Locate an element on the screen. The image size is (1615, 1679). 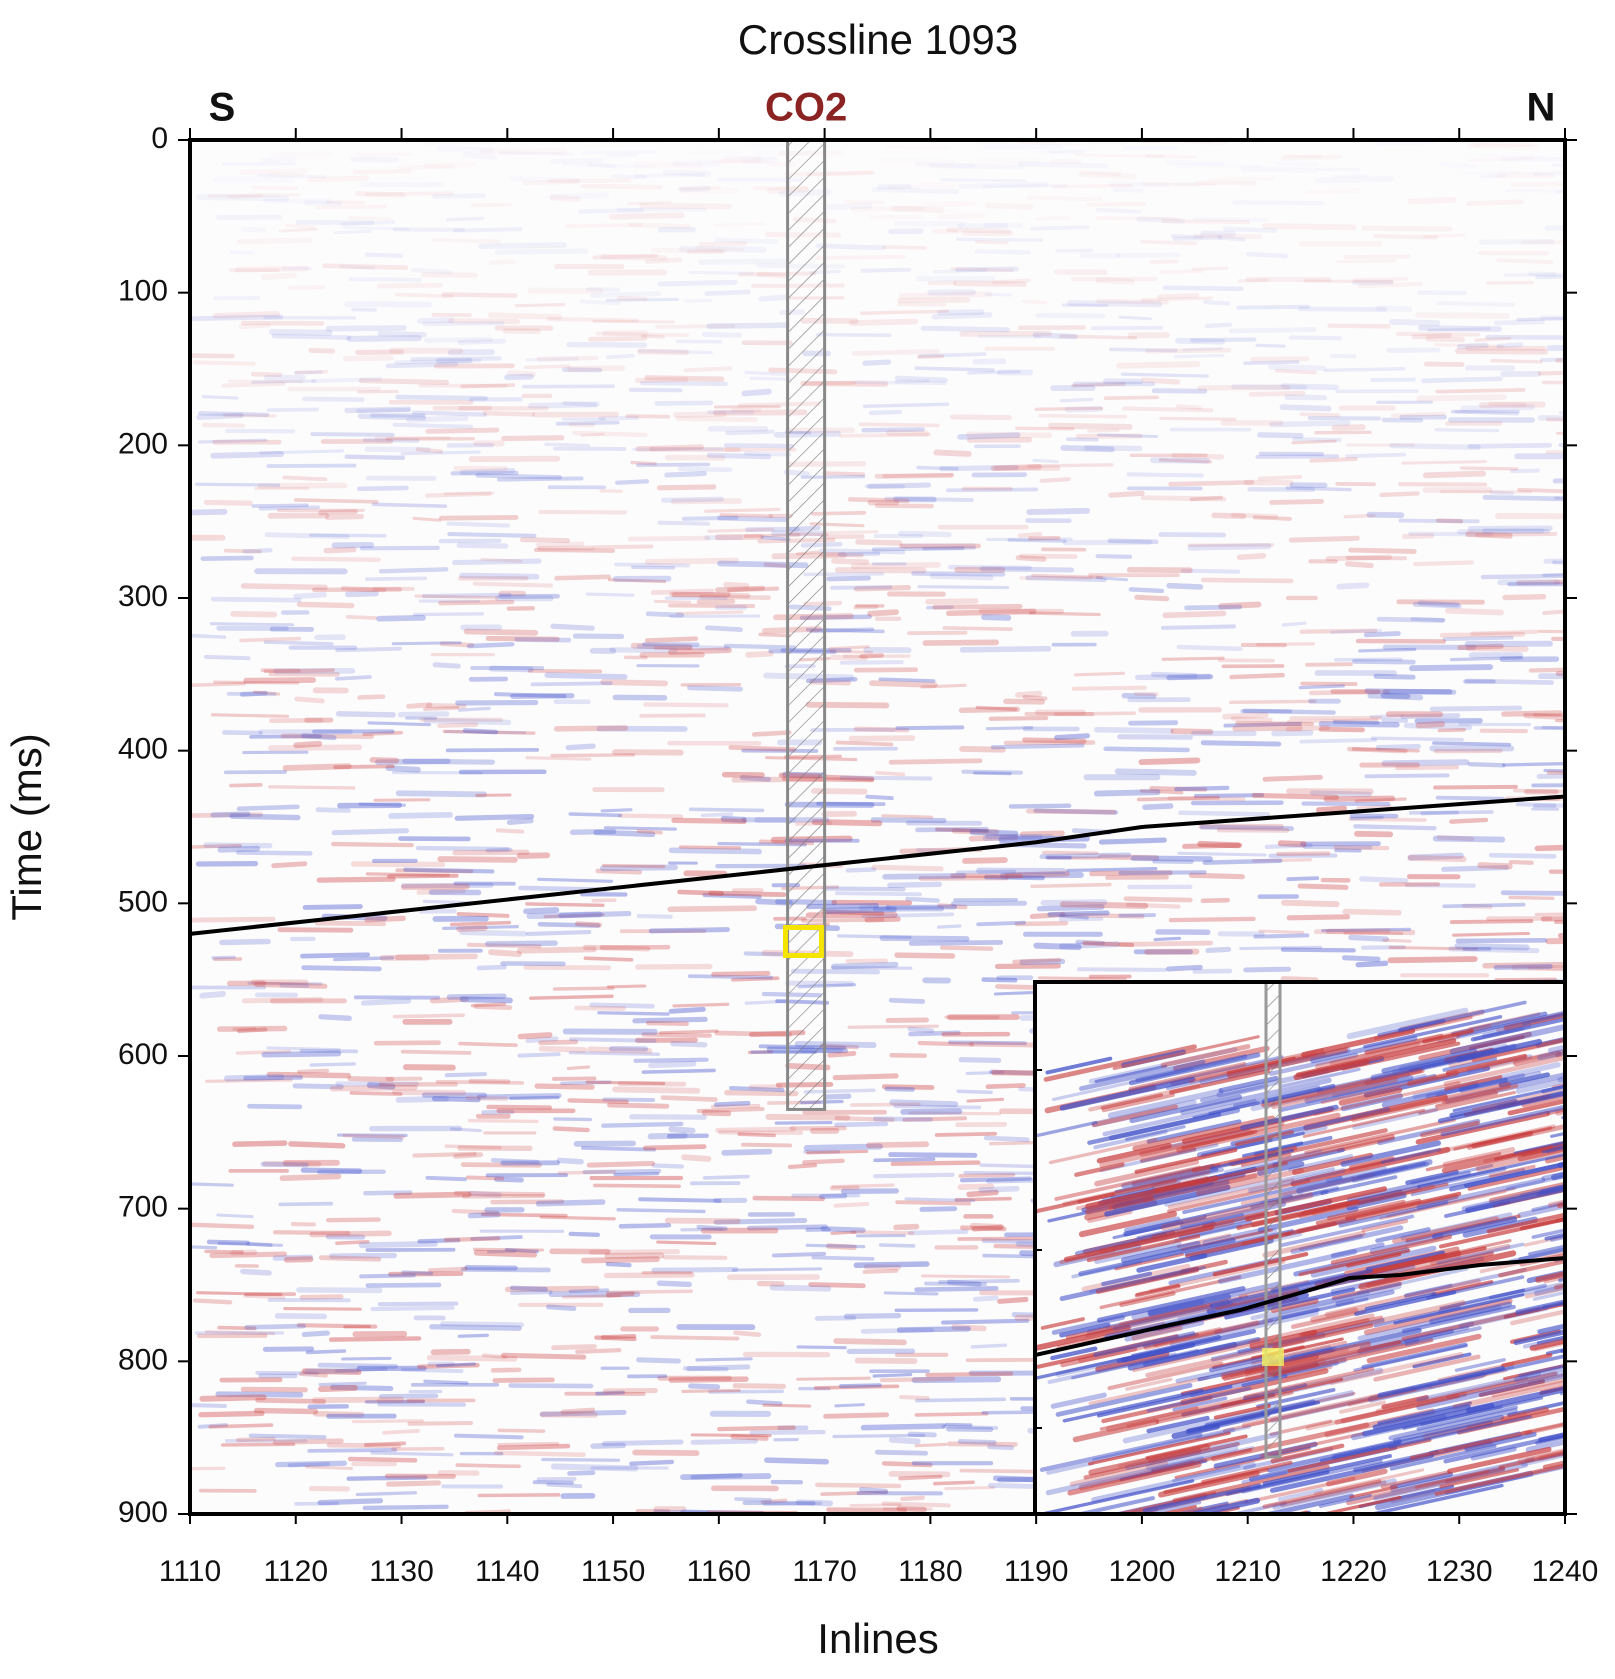
inset-stripe is located at coordinates (1072, 1530).